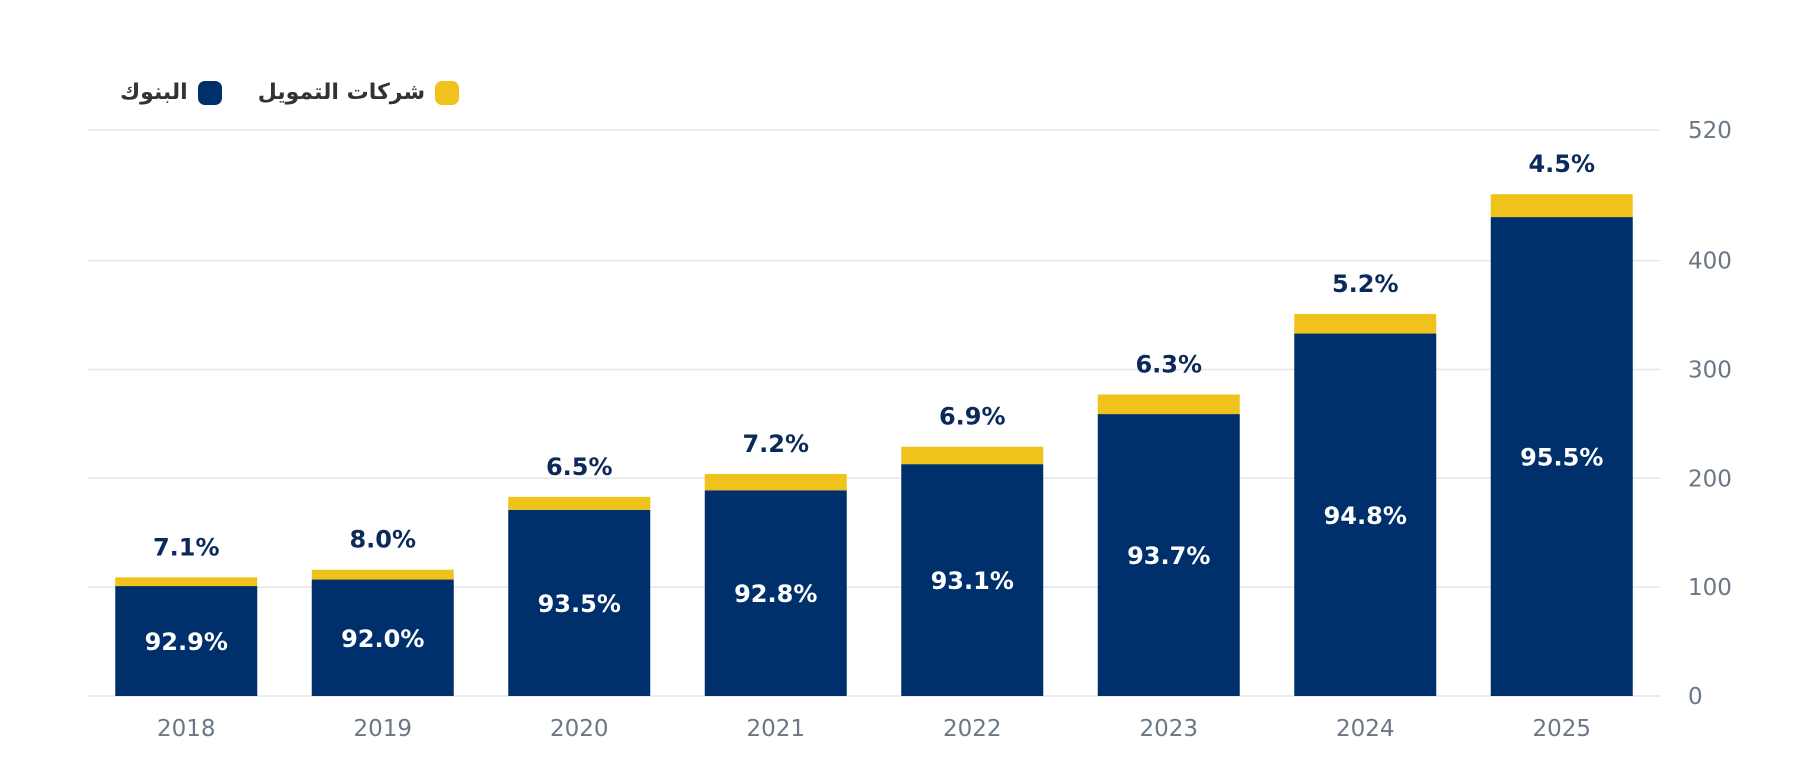 Image resolution: width=1820 pixels, height=764 pixels. I want to click on x-tick-label: 2020, so click(579, 729).